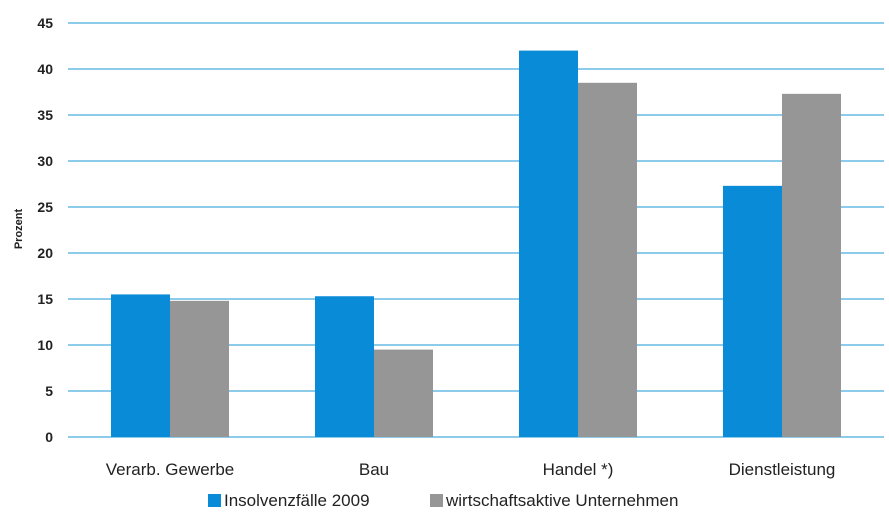  Describe the element at coordinates (45, 299) in the screenshot. I see `y-tick-label: 15` at that location.